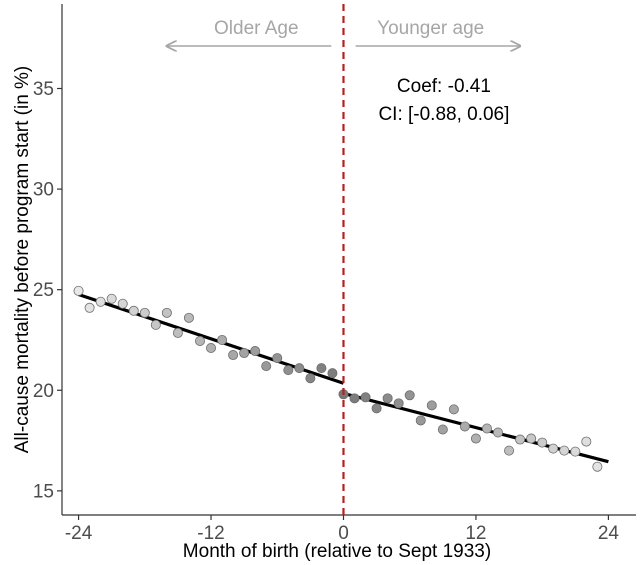 The height and width of the screenshot is (565, 640). Describe the element at coordinates (43, 89) in the screenshot. I see `y-tick-label: 35` at that location.